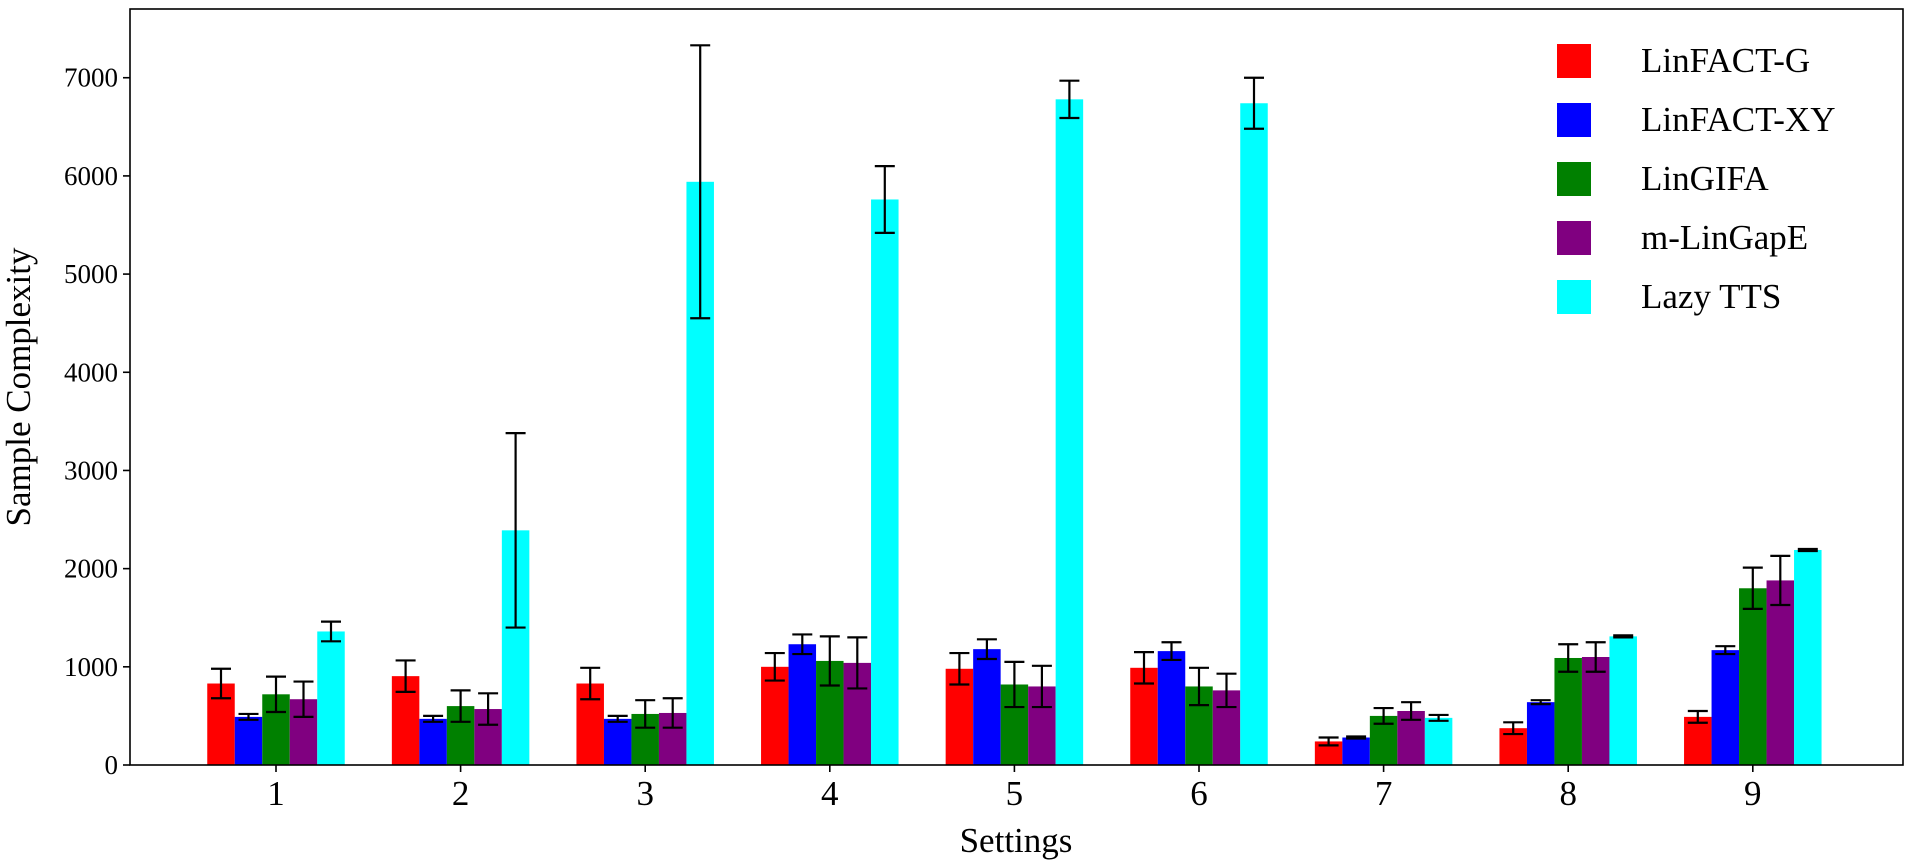 This screenshot has height=862, width=1912. What do you see at coordinates (1199, 793) in the screenshot?
I see `x-tick-label: 6` at bounding box center [1199, 793].